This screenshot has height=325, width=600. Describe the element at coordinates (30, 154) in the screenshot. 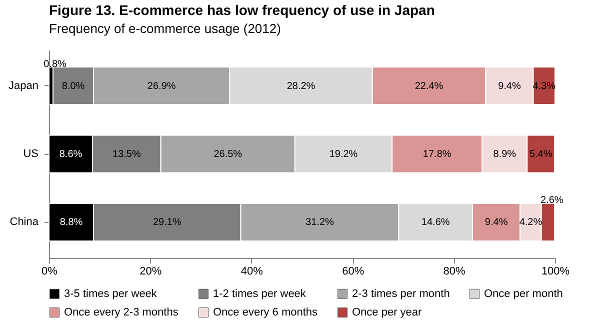

I see `y-tick-label: US` at that location.